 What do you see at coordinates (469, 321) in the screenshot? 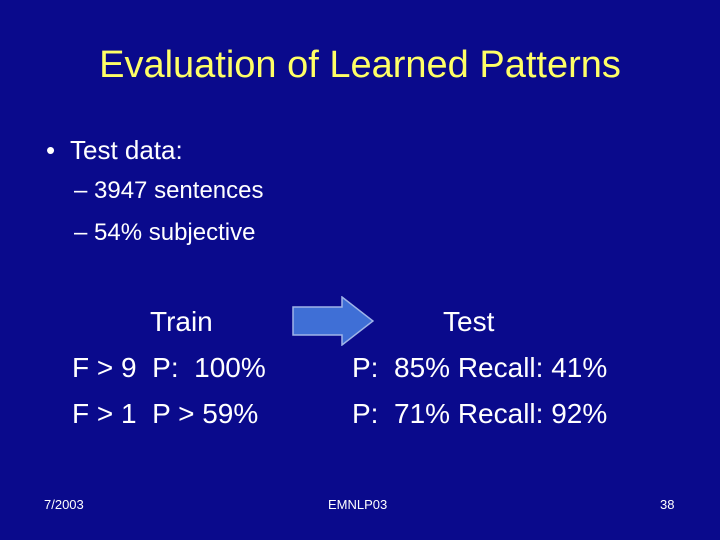
I see `test-header: Test` at bounding box center [469, 321].